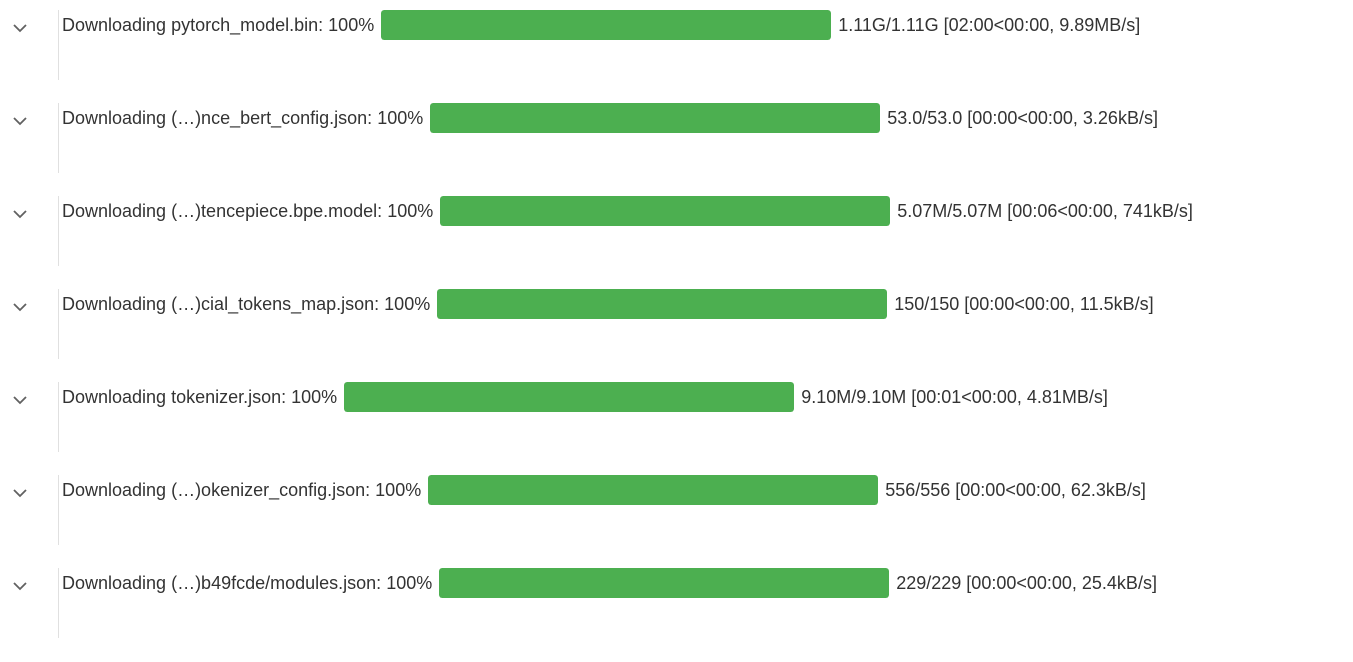 The width and height of the screenshot is (1353, 662). What do you see at coordinates (217, 117) in the screenshot?
I see `progress-description: Downloading (…)nce_bert_config.json:` at bounding box center [217, 117].